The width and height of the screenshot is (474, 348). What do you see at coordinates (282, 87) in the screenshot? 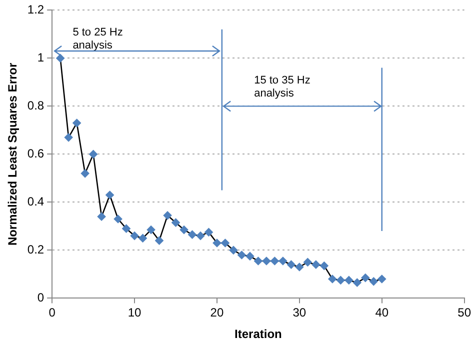
I see `annotation: 15 to 35 Hz analysis` at bounding box center [282, 87].